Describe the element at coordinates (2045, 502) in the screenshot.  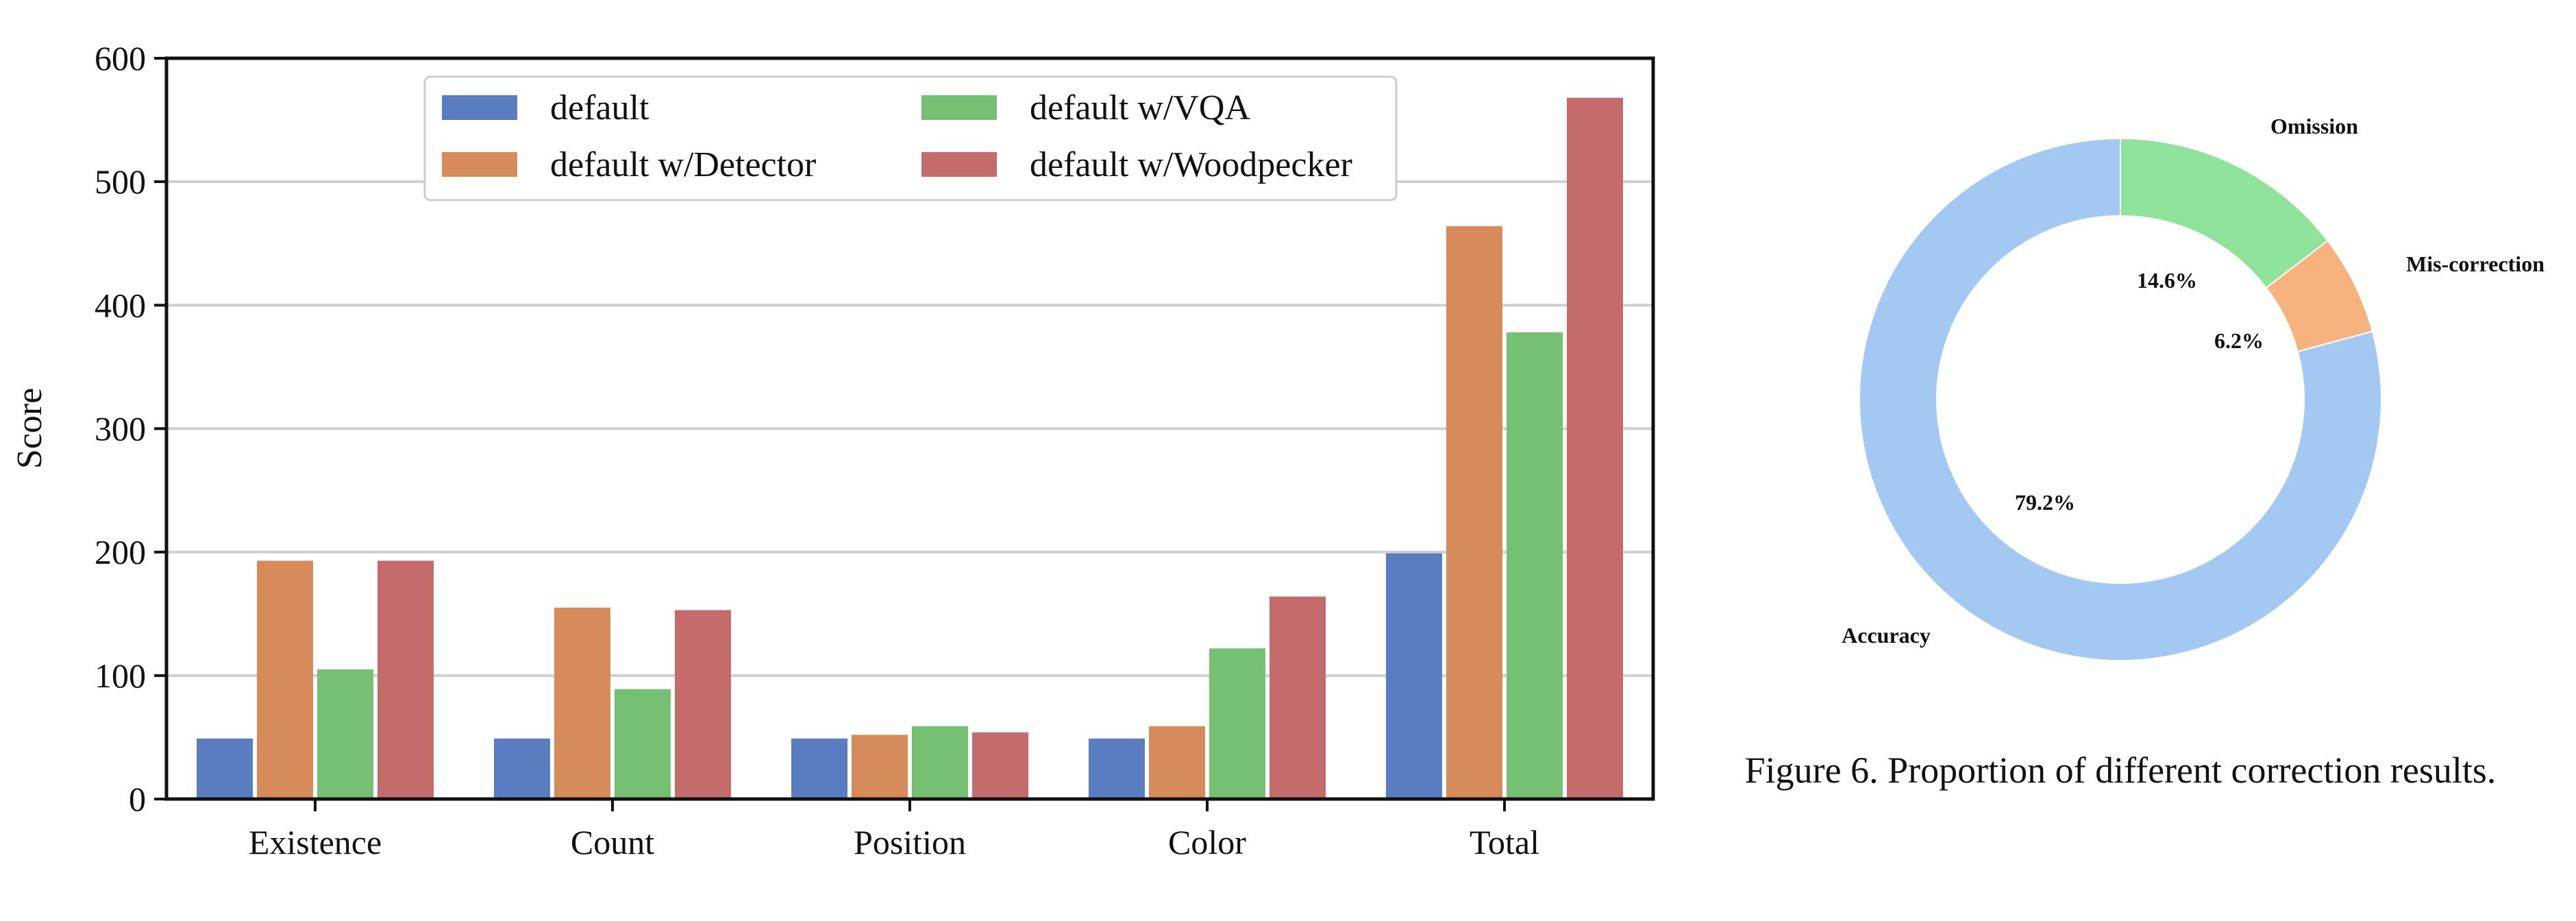
I see `donut-pct-accuracy: 79.2%` at that location.